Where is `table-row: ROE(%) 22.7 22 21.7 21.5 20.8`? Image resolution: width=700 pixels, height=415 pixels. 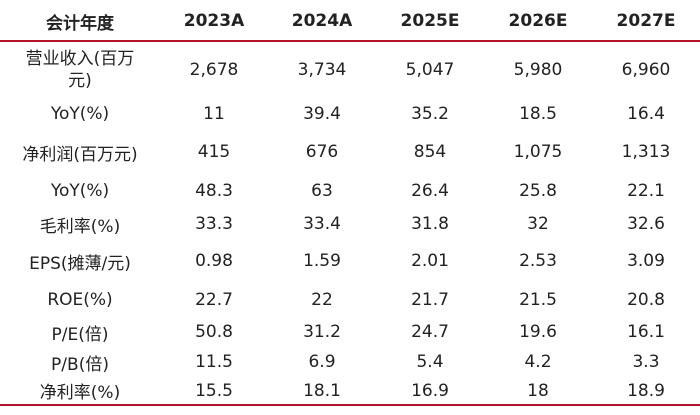 table-row: ROE(%) 22.7 22 21.7 21.5 20.8 is located at coordinates (350, 300).